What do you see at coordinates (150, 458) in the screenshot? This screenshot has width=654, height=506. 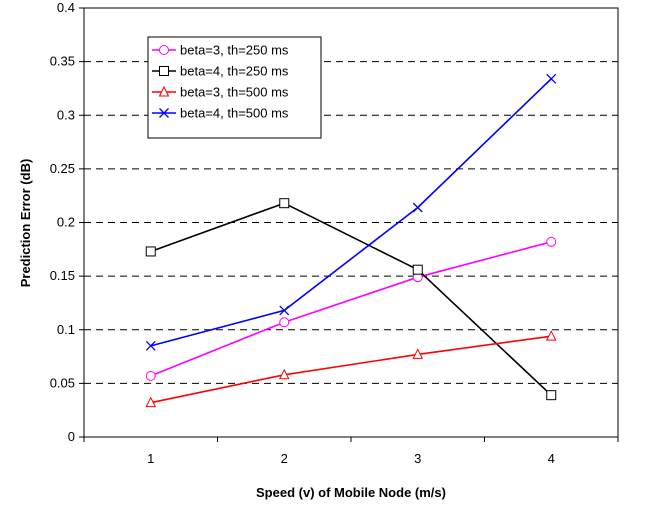 I see `x-tick-label: 1` at bounding box center [150, 458].